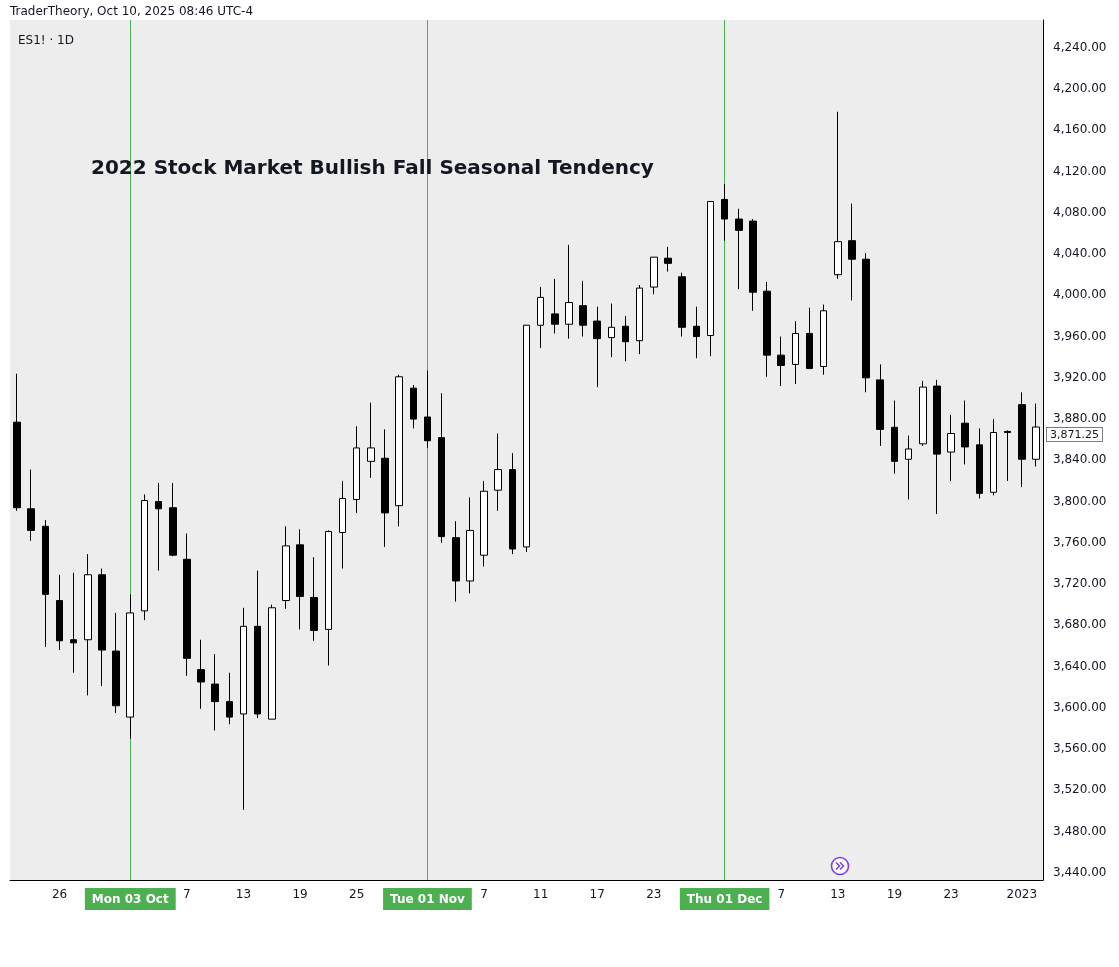  What do you see at coordinates (1080, 871) in the screenshot?
I see `y-tick-label: 3,440.00` at bounding box center [1080, 871].